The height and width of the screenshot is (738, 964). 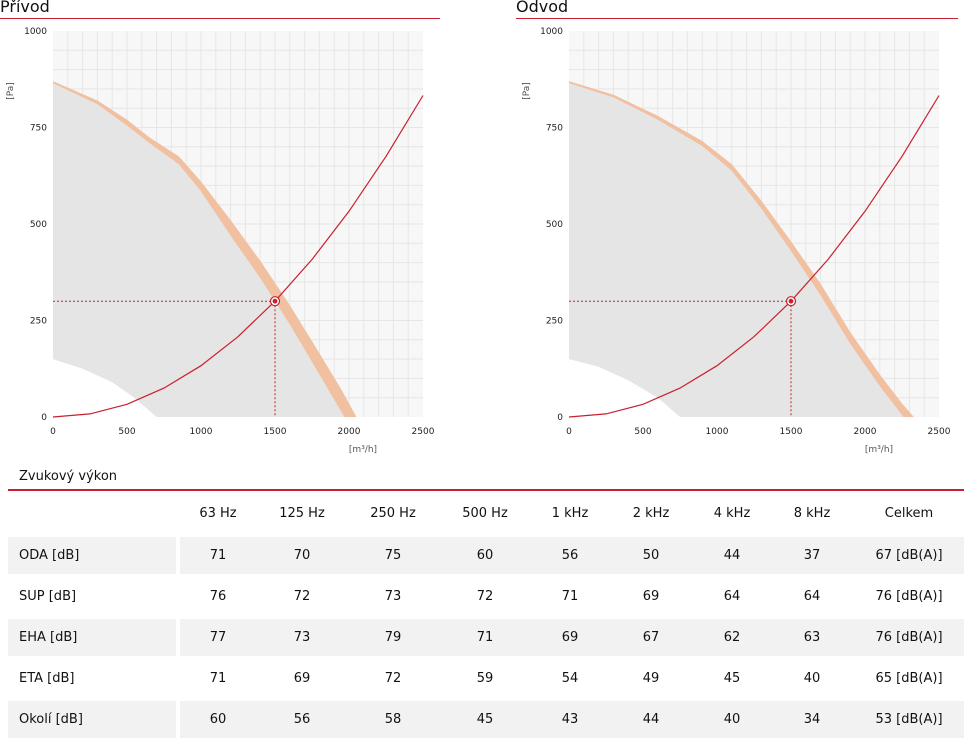 What do you see at coordinates (542, 8) in the screenshot?
I see `panel-title-exhaust: Odvod` at bounding box center [542, 8].